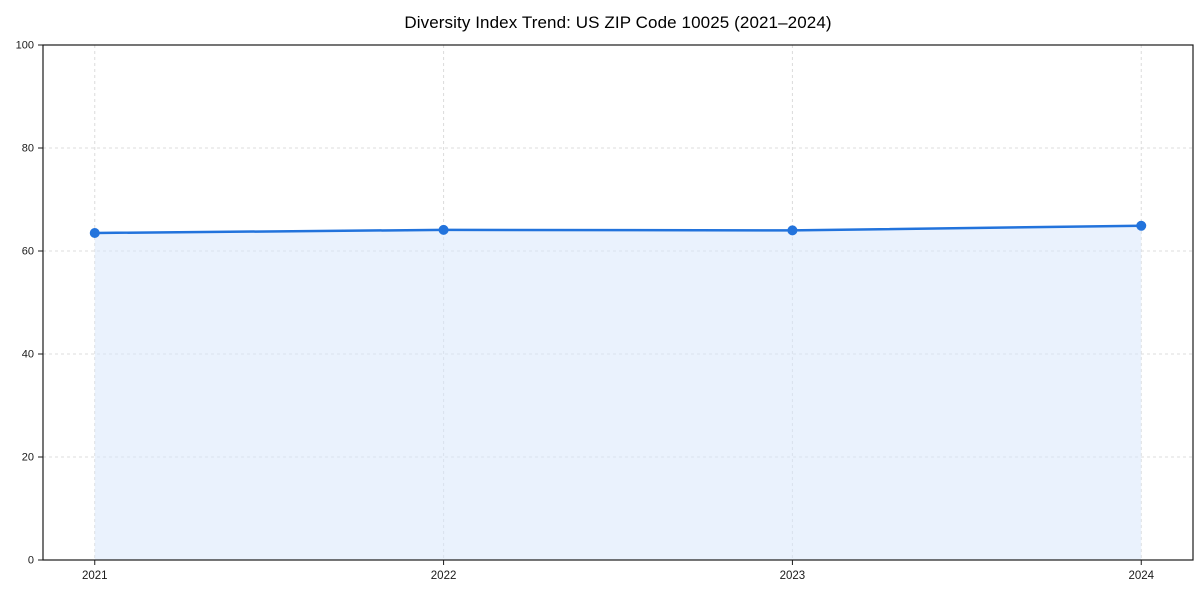 This screenshot has width=1200, height=600. What do you see at coordinates (28, 458) in the screenshot?
I see `y-axis-tick-label: 20` at bounding box center [28, 458].